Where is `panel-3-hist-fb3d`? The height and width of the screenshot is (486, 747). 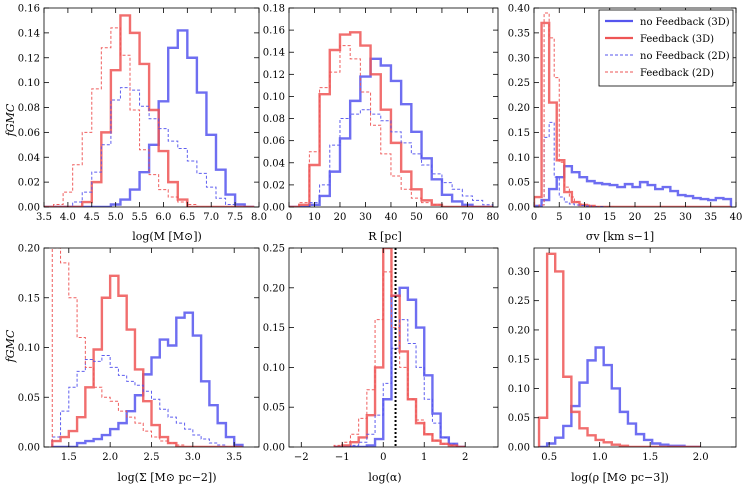 panel-3-hist-fb3d is located at coordinates (632, 114).